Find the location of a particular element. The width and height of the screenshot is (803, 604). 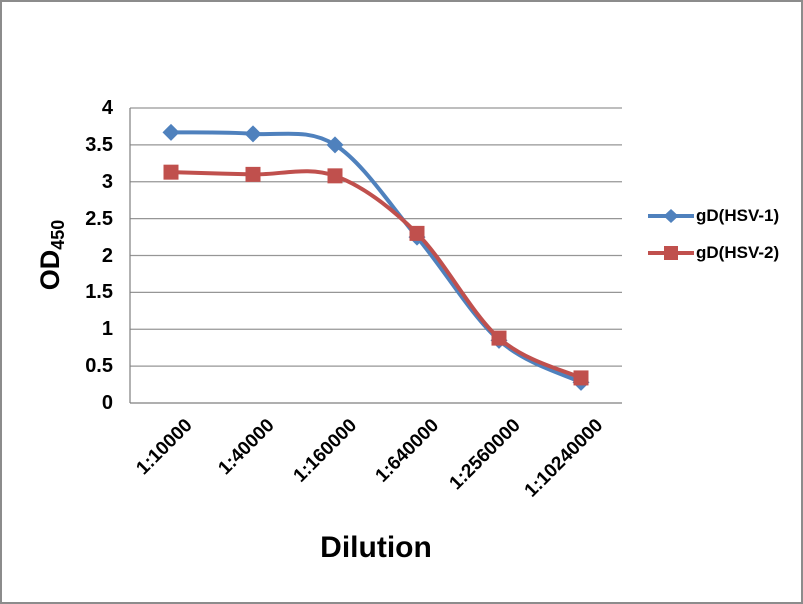

y-tick-label: 2.5 is located at coordinates (99, 218).